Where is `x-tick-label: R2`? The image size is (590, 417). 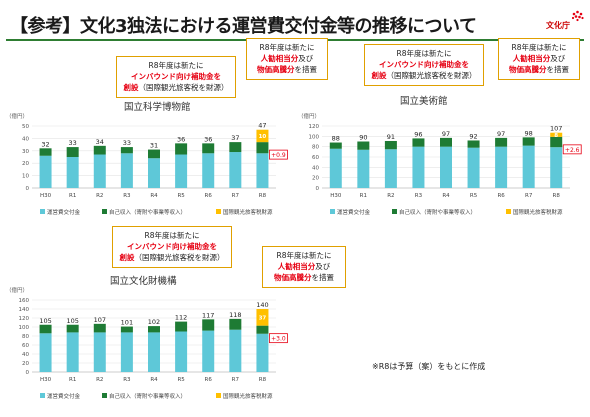 x-tick-label: R2 is located at coordinates (99, 380).